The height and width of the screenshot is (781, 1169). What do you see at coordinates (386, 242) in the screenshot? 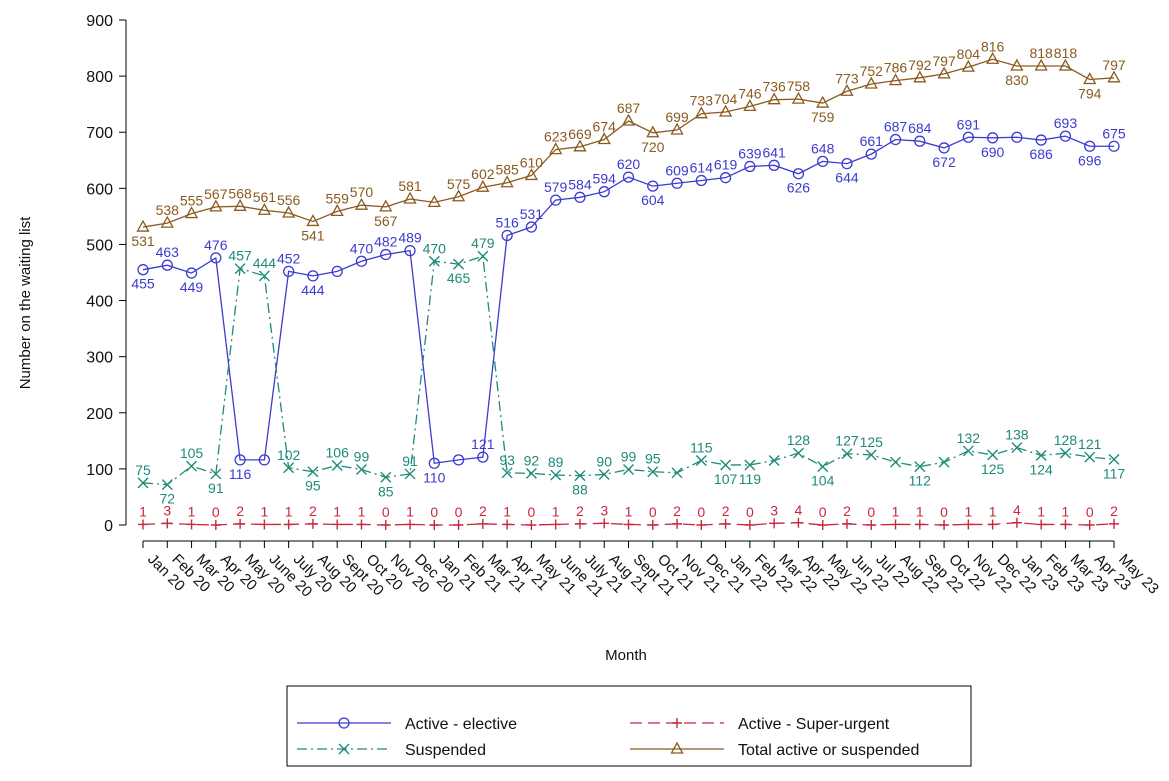
I see `data-label: 482` at bounding box center [386, 242].